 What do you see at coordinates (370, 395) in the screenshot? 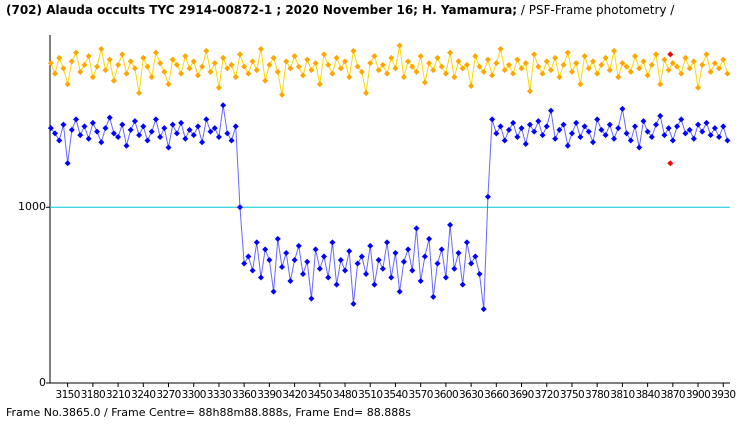
I see `x-tick-label: 3510` at bounding box center [370, 395].